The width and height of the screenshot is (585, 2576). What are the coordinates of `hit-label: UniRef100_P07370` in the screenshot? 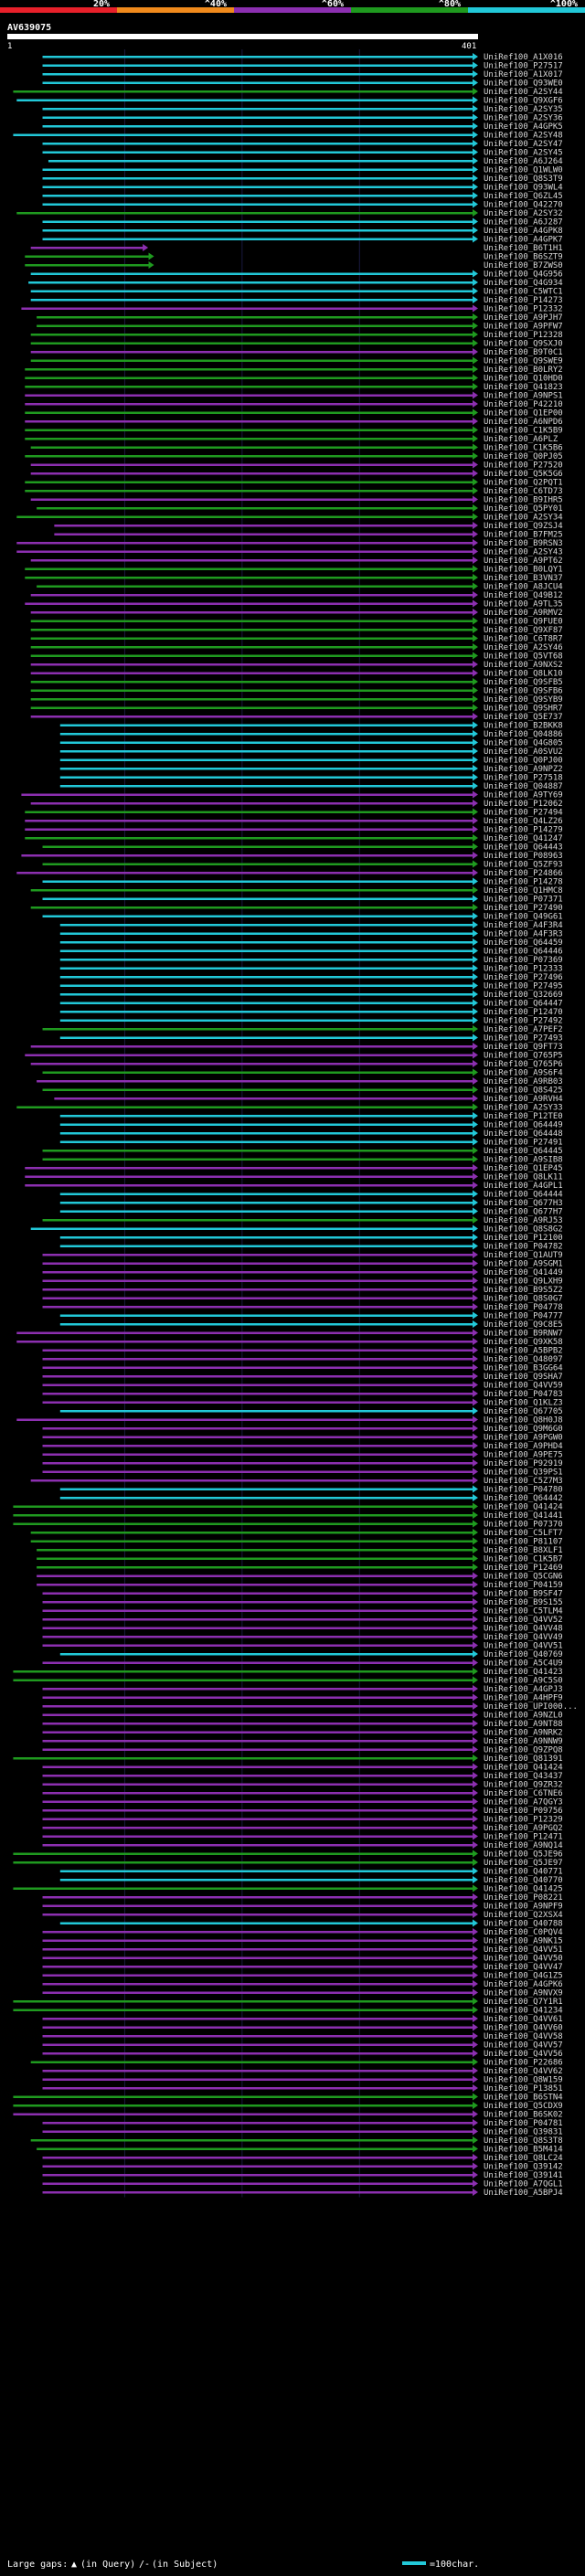 It's located at (523, 1525).